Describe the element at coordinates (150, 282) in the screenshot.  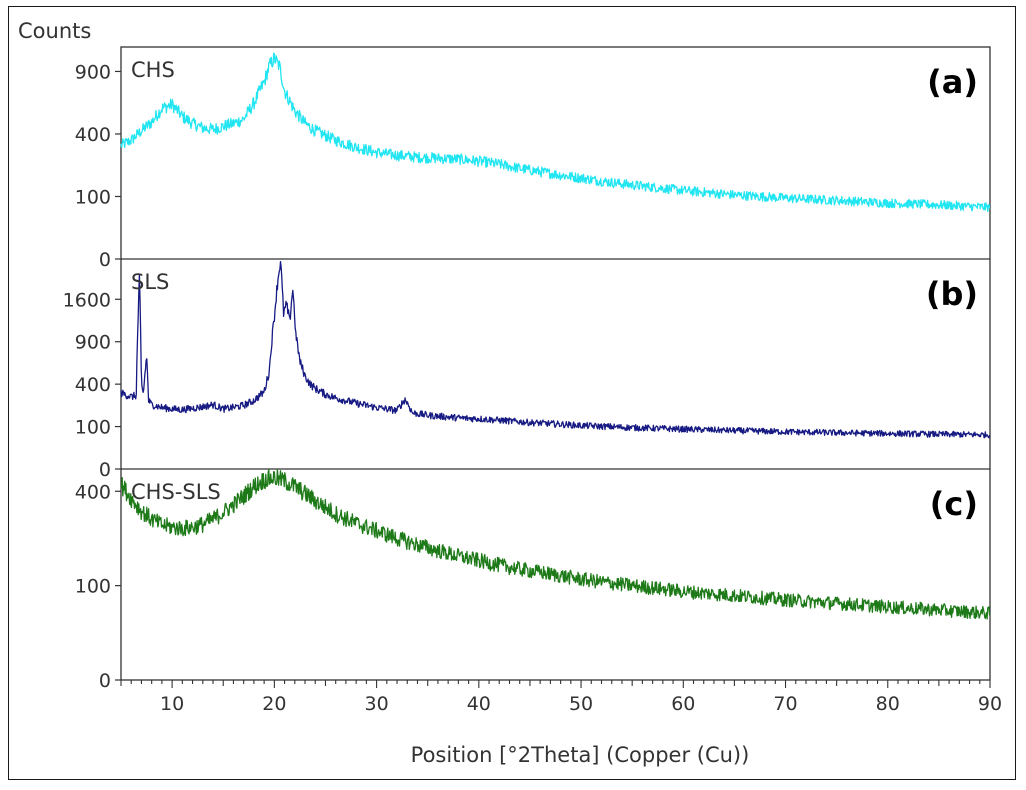
I see `panel-name-label: SLS` at that location.